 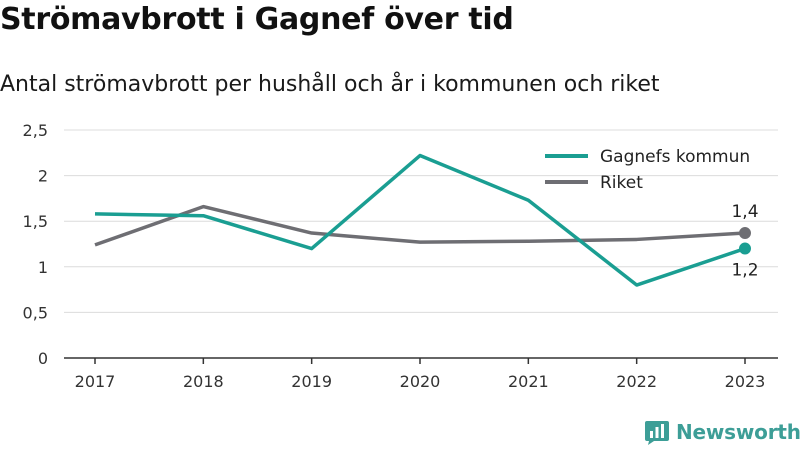 I want to click on x-tick-label: 2018, so click(x=203, y=381).